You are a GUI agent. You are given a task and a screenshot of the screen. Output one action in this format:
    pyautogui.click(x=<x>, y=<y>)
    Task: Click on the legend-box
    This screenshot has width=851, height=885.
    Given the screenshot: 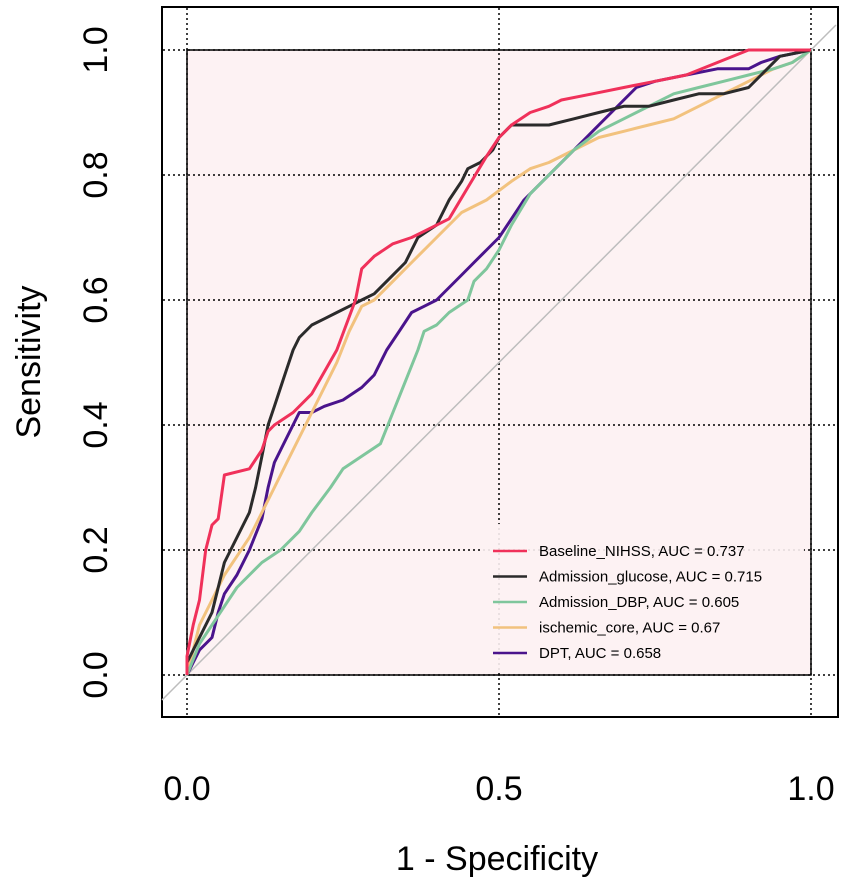 What is the action you would take?
    pyautogui.click(x=643, y=597)
    